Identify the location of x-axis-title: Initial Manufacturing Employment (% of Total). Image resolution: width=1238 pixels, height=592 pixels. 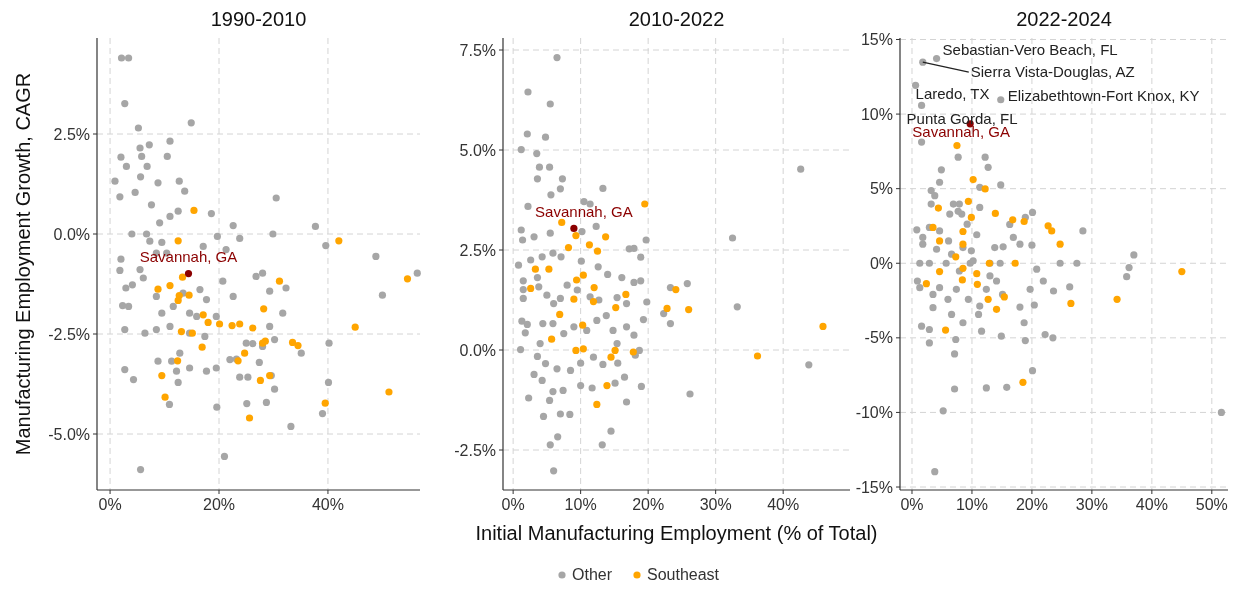
(676, 533).